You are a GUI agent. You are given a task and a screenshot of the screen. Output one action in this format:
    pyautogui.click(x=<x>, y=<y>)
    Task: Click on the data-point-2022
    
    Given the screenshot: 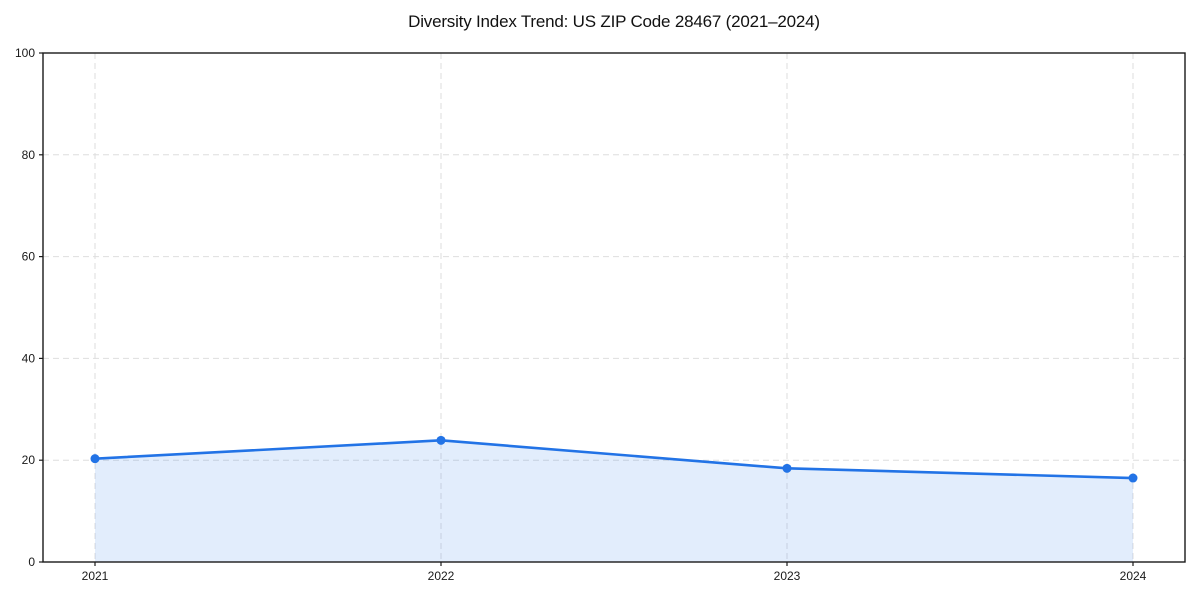 What is the action you would take?
    pyautogui.click(x=441, y=440)
    